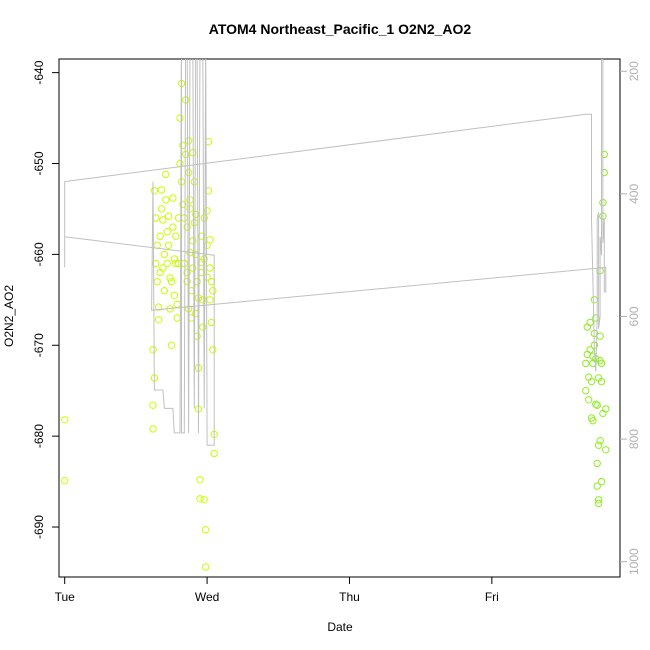  What do you see at coordinates (340, 29) in the screenshot?
I see `chart-title: ATOM4 Northeast_Pacific_1 O2N2_AO2` at bounding box center [340, 29].